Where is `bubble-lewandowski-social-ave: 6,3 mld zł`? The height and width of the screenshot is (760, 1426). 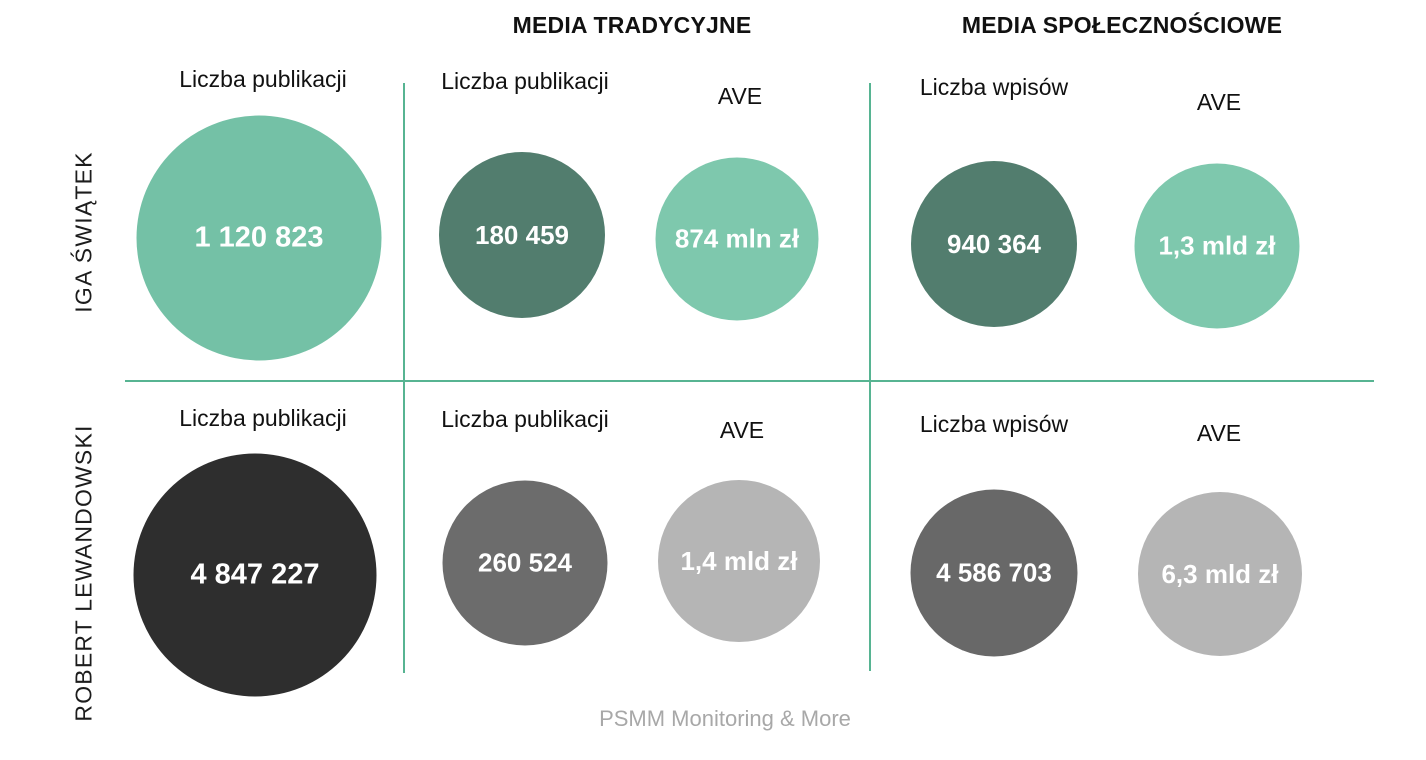
bubble-lewandowski-social-ave: 6,3 mld zł is located at coordinates (1220, 574).